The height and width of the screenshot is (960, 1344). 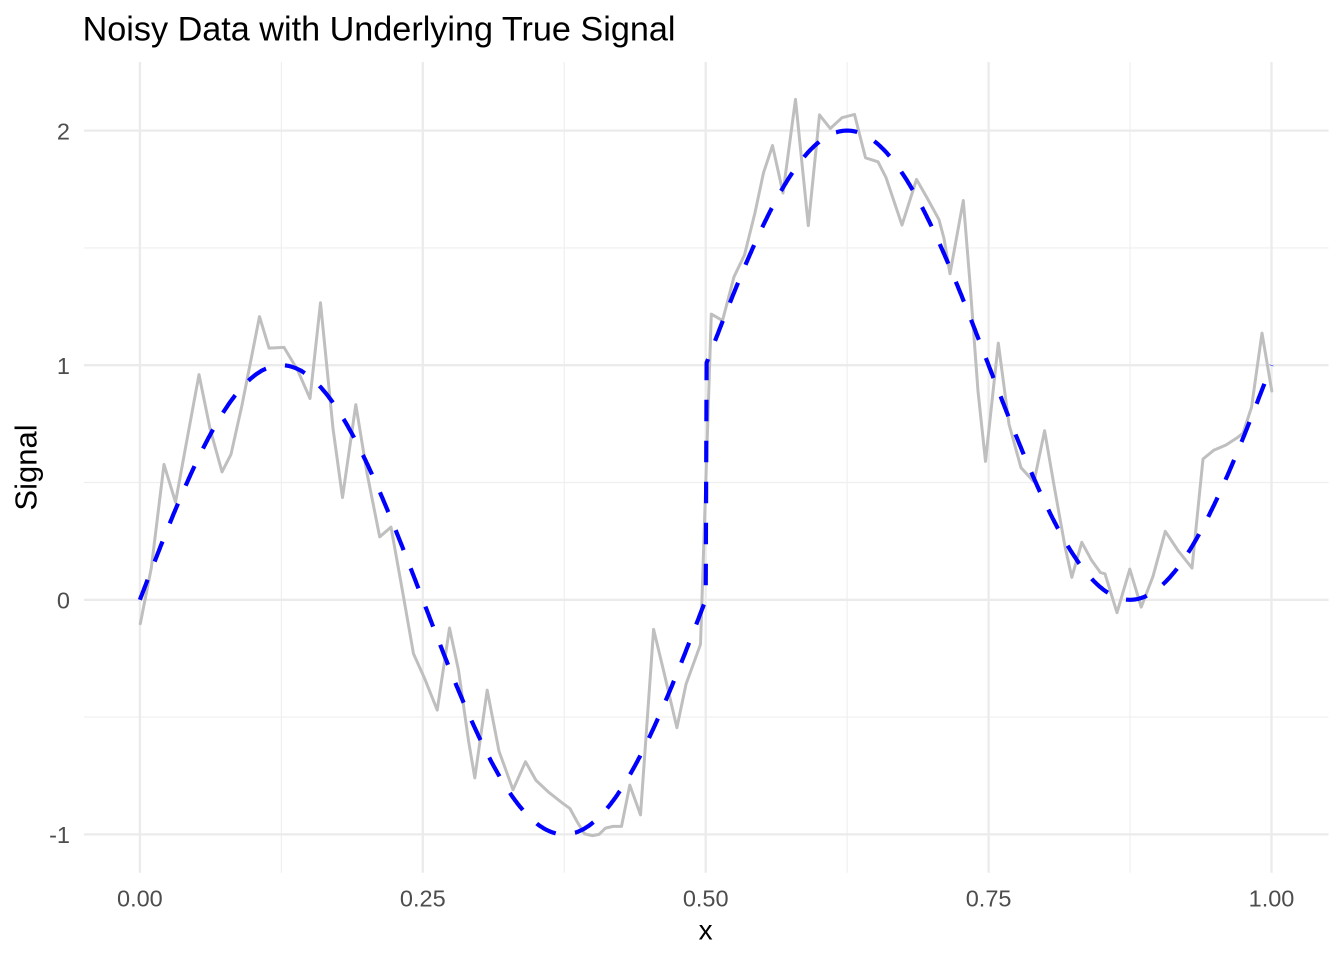 I want to click on svg-text: 1.00, so click(x=1272, y=899).